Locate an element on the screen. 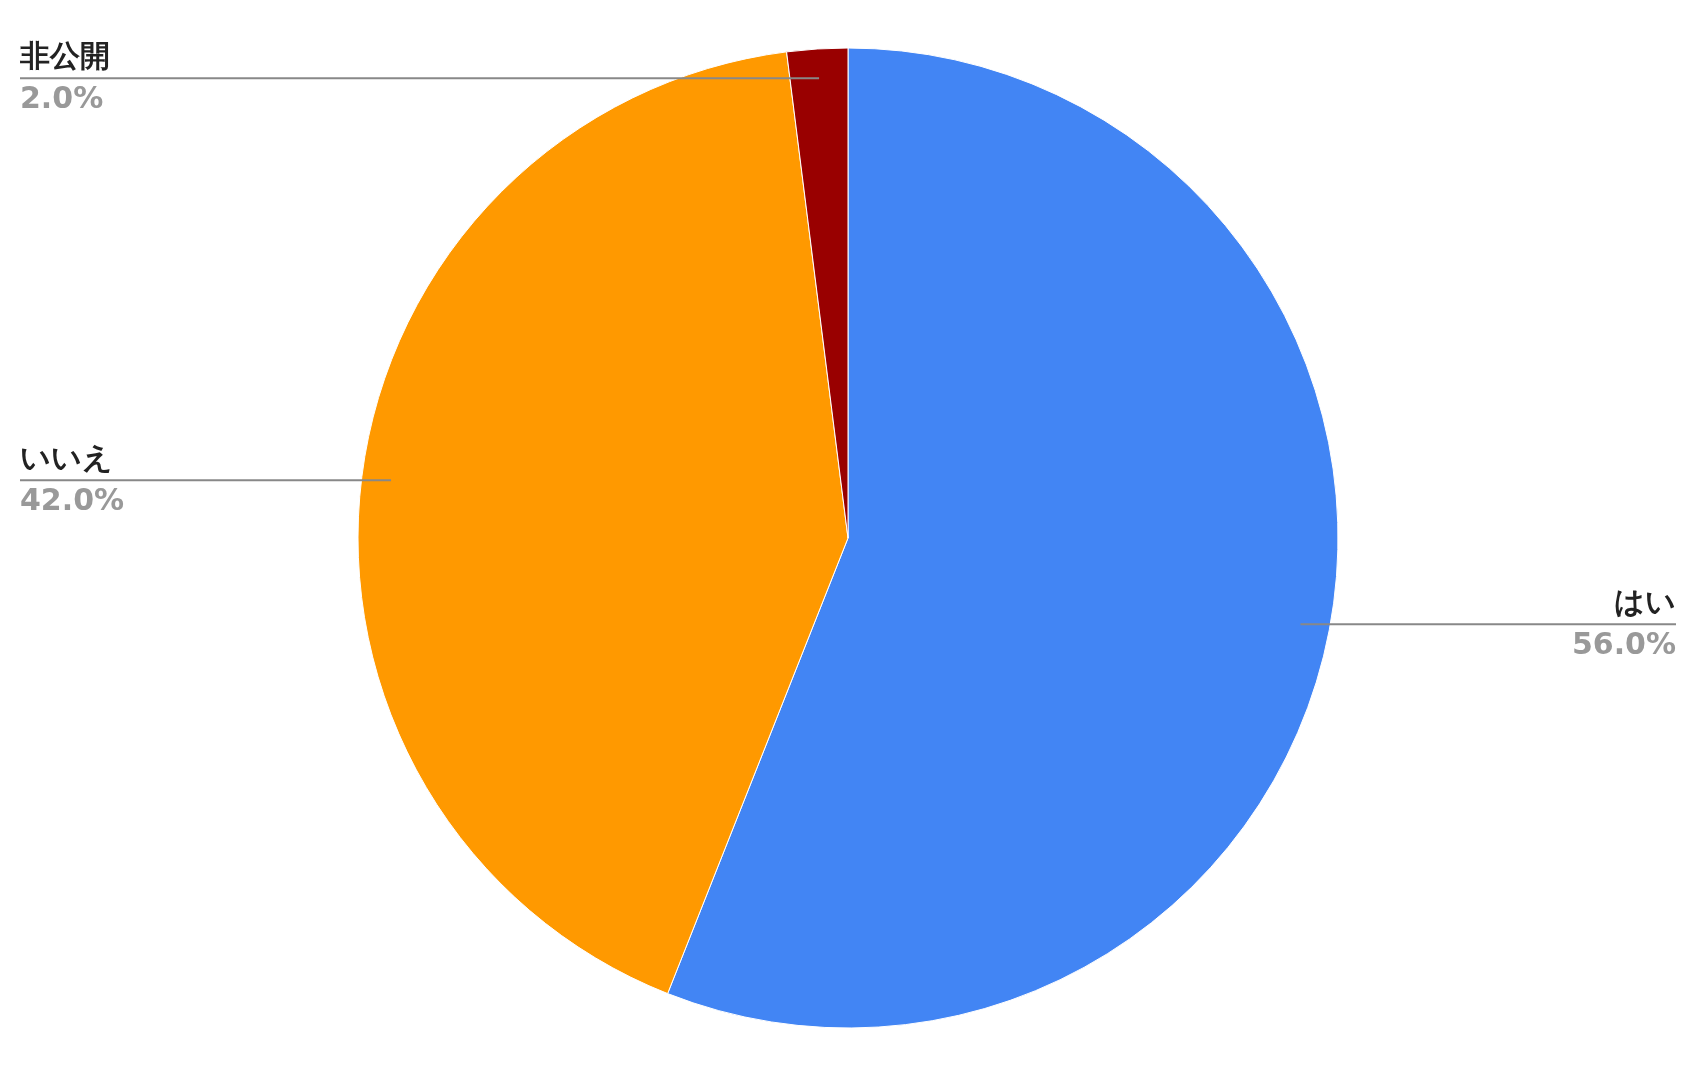  data-label: 2.0% is located at coordinates (62, 98).